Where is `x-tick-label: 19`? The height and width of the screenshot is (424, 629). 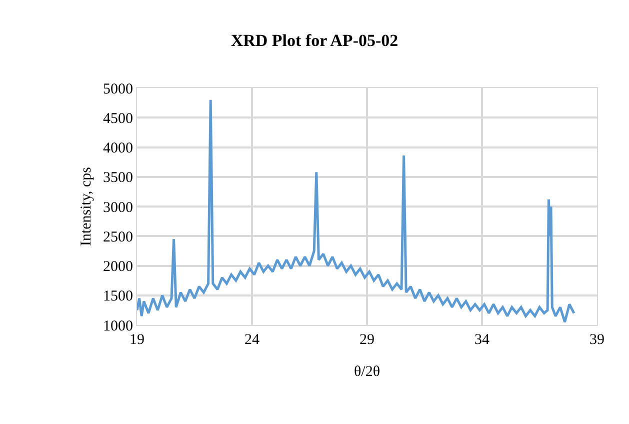
x-tick-label: 19 is located at coordinates (137, 340).